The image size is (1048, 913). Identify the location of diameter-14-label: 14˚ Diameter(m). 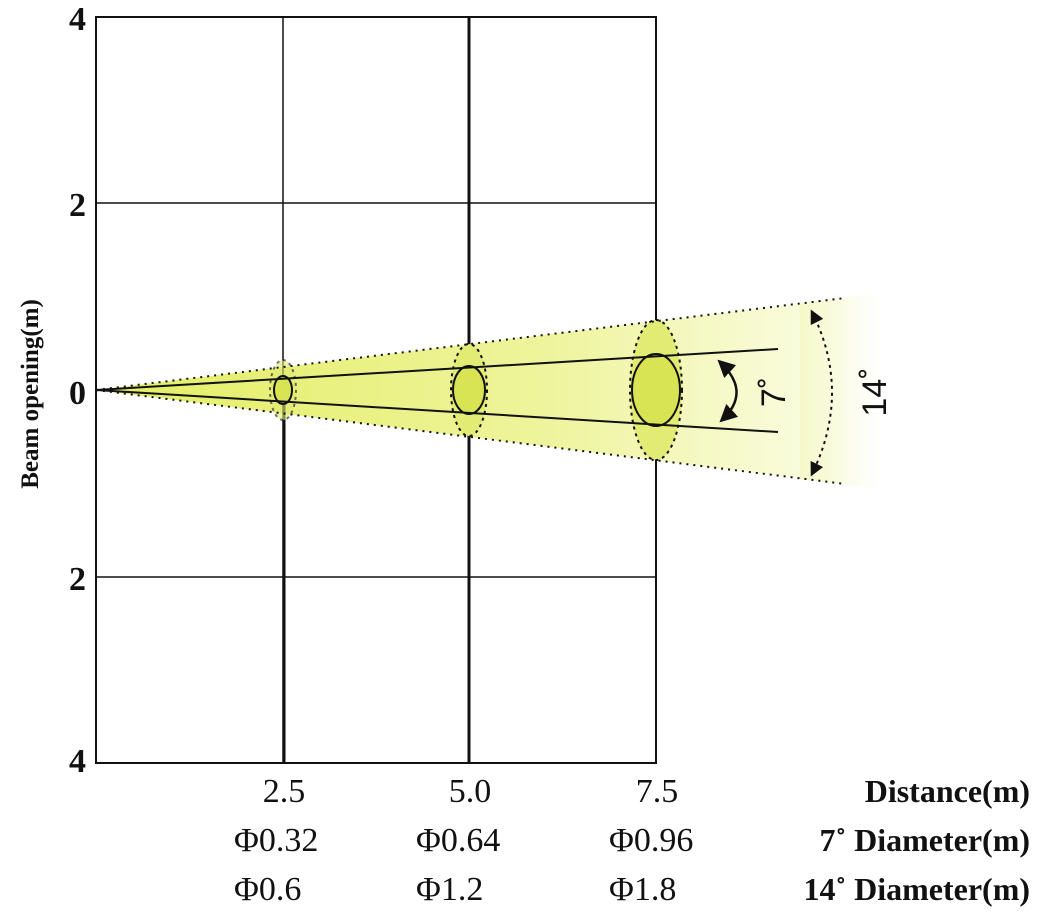
(916, 889).